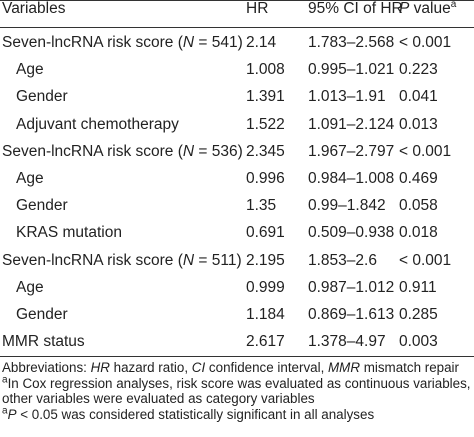 This screenshot has height=437, width=474. I want to click on row-ci: 0.869–1.613, so click(351, 314).